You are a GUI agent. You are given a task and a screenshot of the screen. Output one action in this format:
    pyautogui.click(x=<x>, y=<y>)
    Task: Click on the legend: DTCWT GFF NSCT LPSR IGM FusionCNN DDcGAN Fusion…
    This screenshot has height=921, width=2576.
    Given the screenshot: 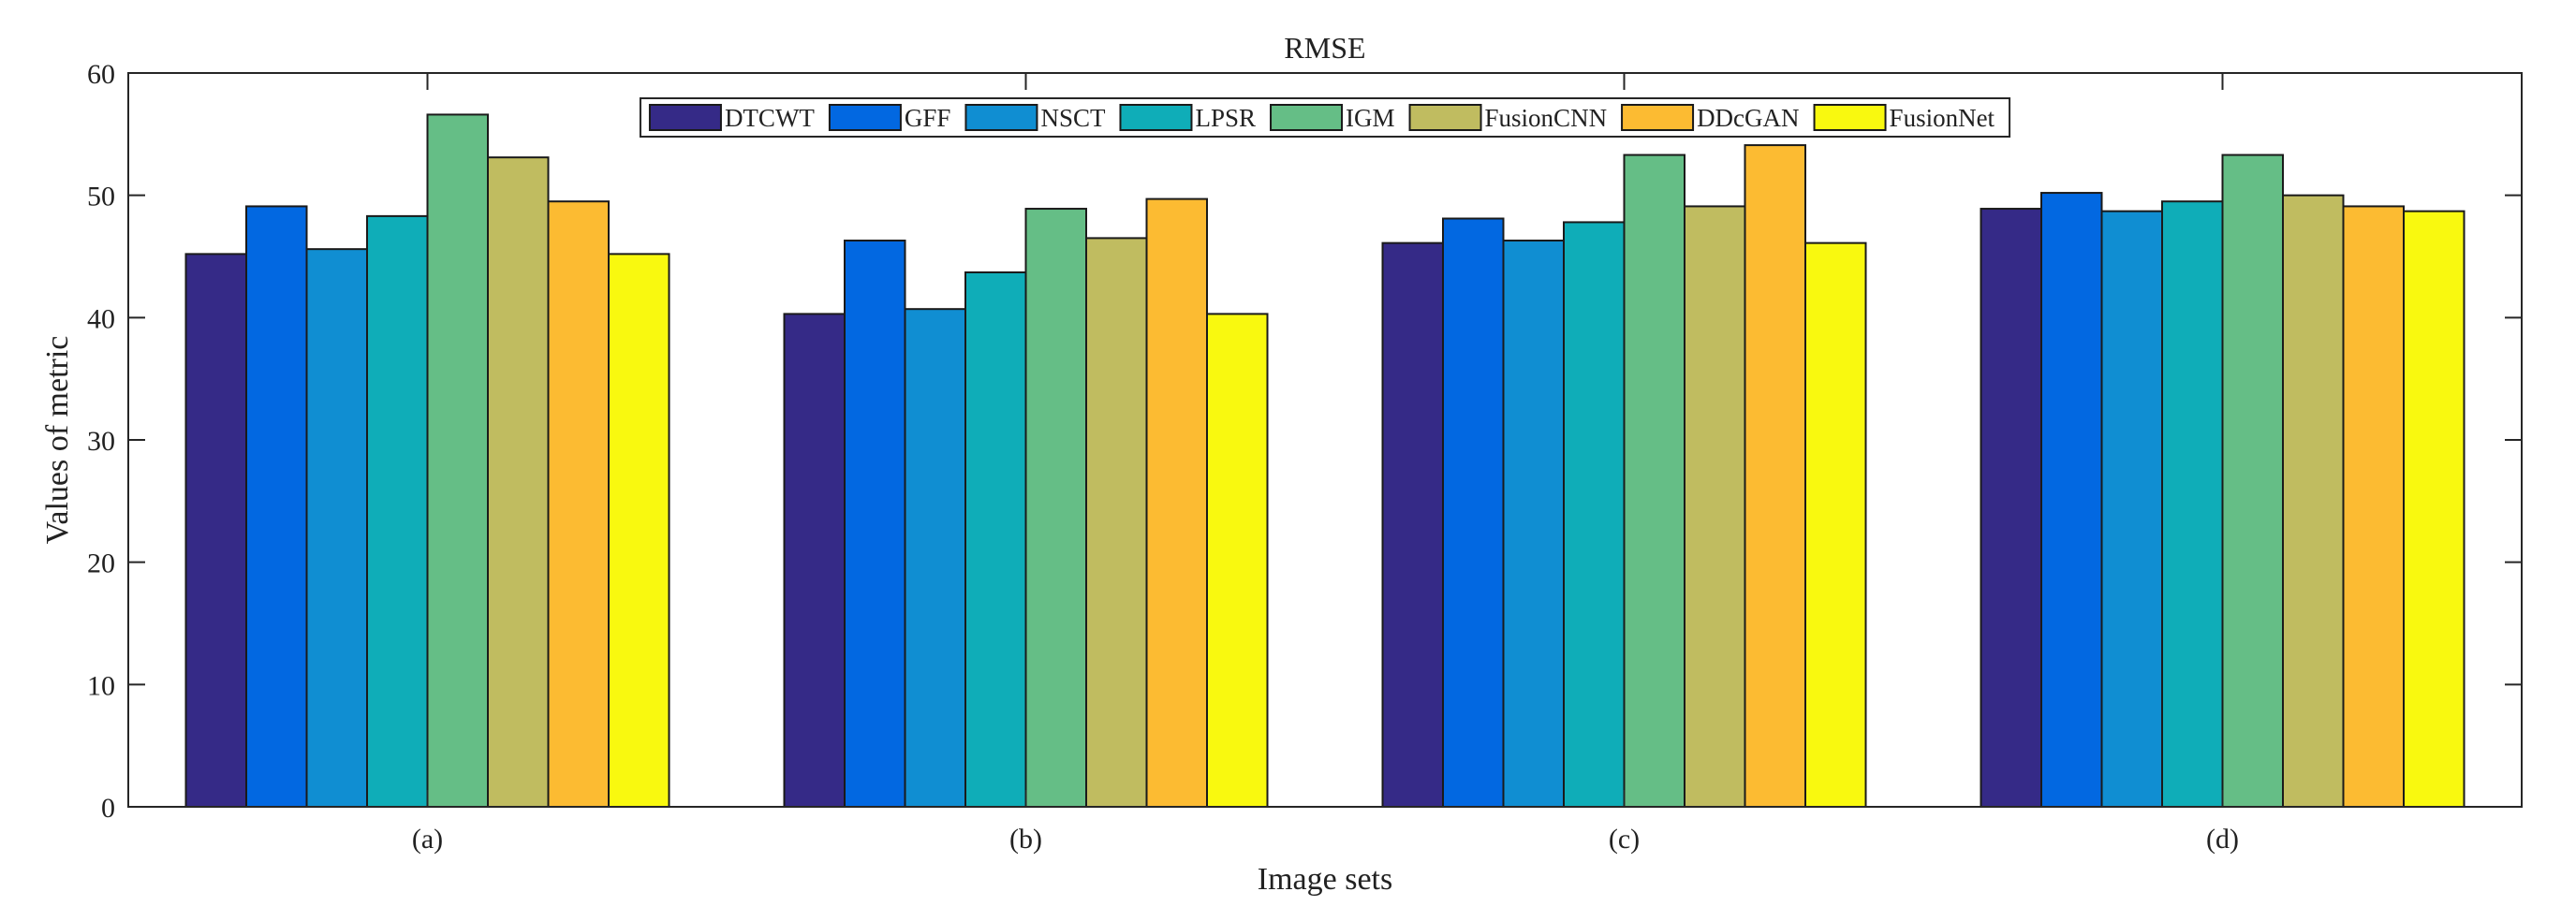 What is the action you would take?
    pyautogui.click(x=1325, y=117)
    